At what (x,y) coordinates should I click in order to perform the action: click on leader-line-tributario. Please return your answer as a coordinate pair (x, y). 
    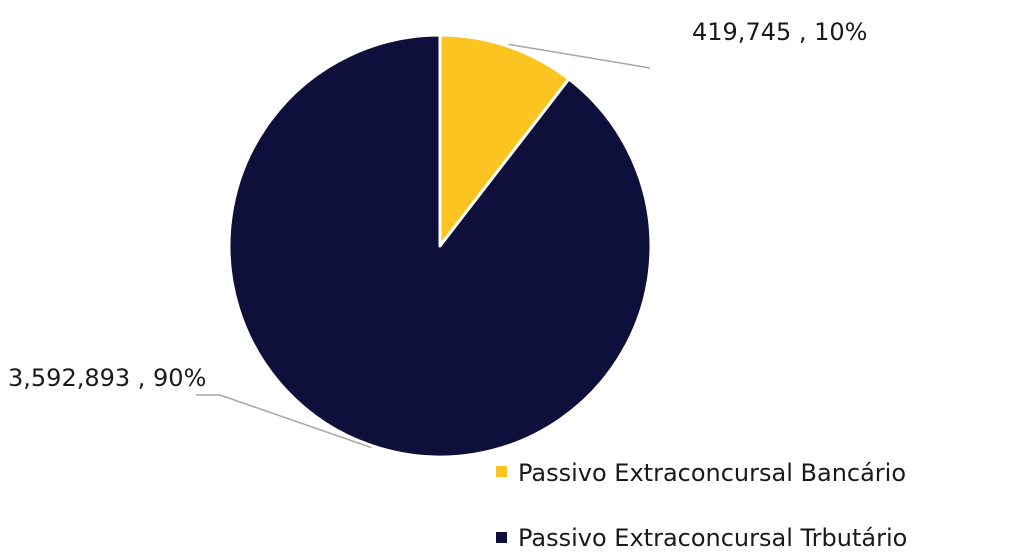
    Looking at the image, I should click on (284, 421).